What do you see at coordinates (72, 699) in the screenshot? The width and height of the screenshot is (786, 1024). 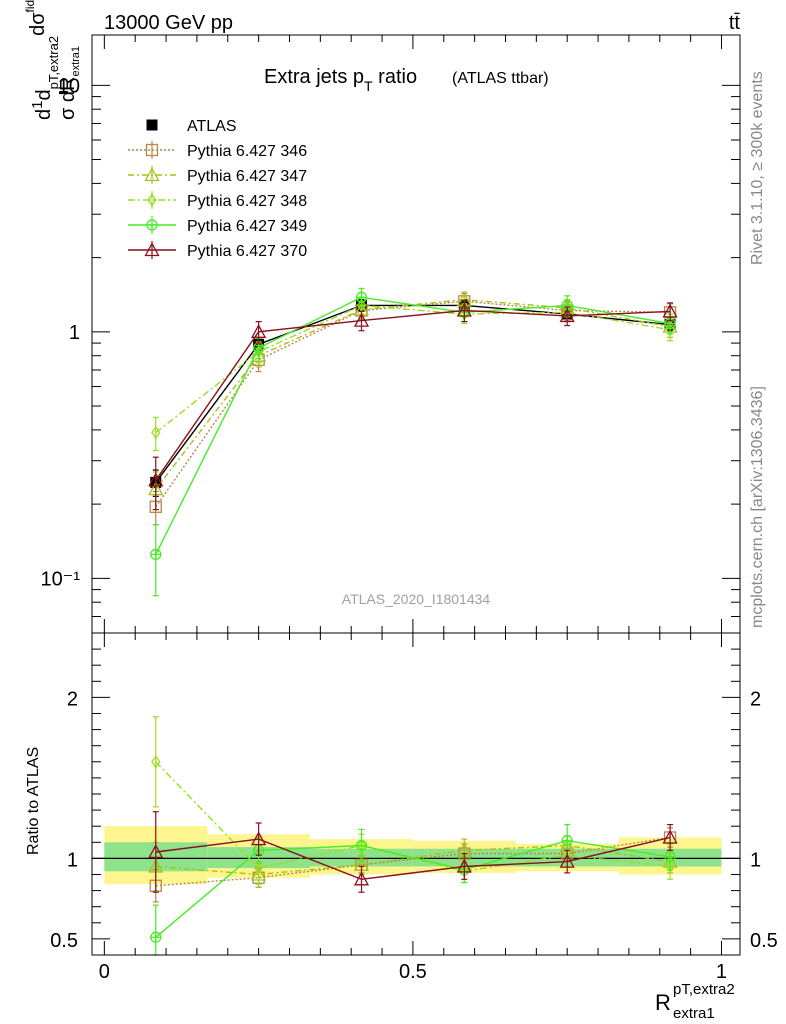 I see `ratio-y-tick-label: 2` at bounding box center [72, 699].